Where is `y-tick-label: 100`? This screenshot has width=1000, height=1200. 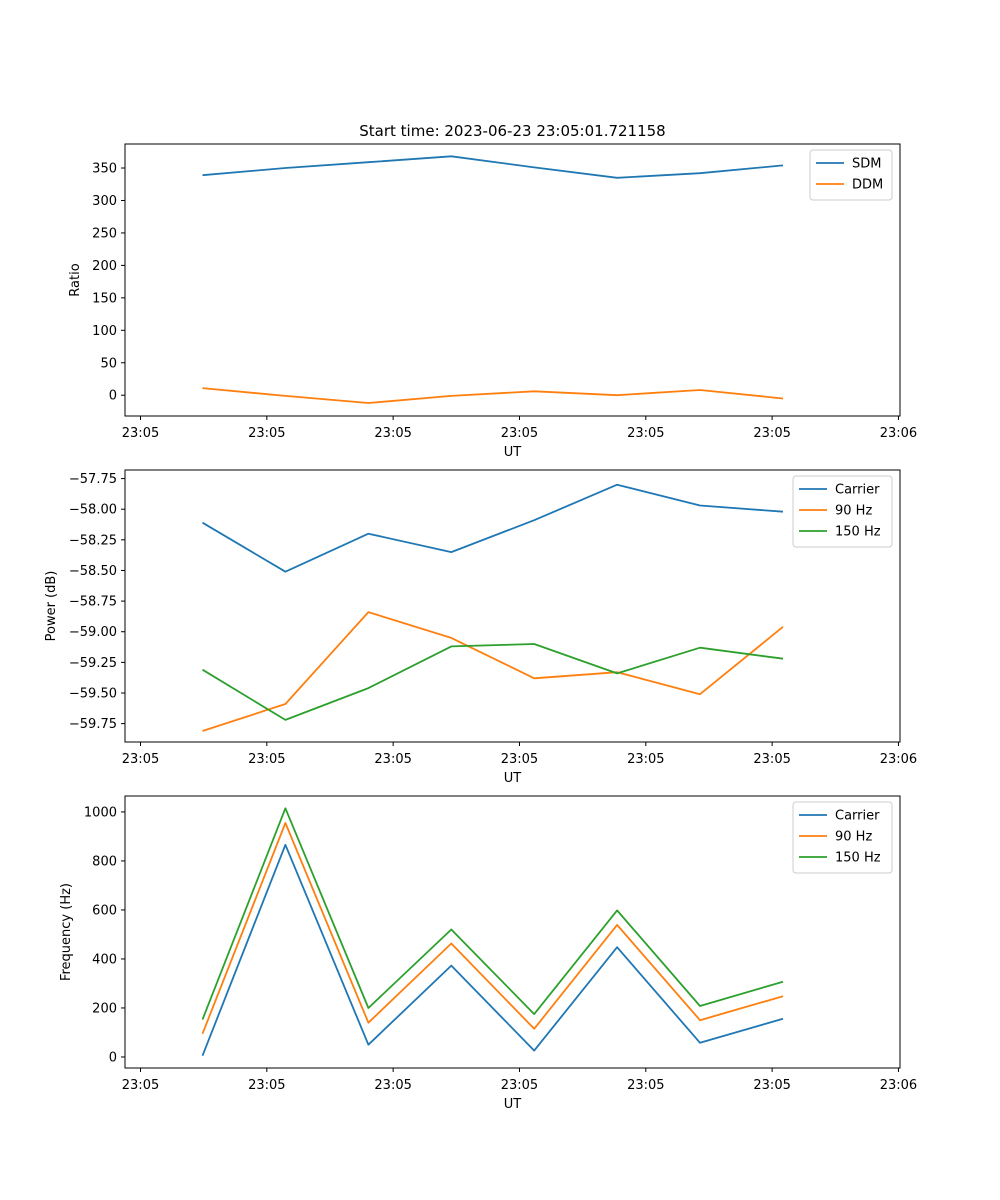
y-tick-label: 100 is located at coordinates (104, 331).